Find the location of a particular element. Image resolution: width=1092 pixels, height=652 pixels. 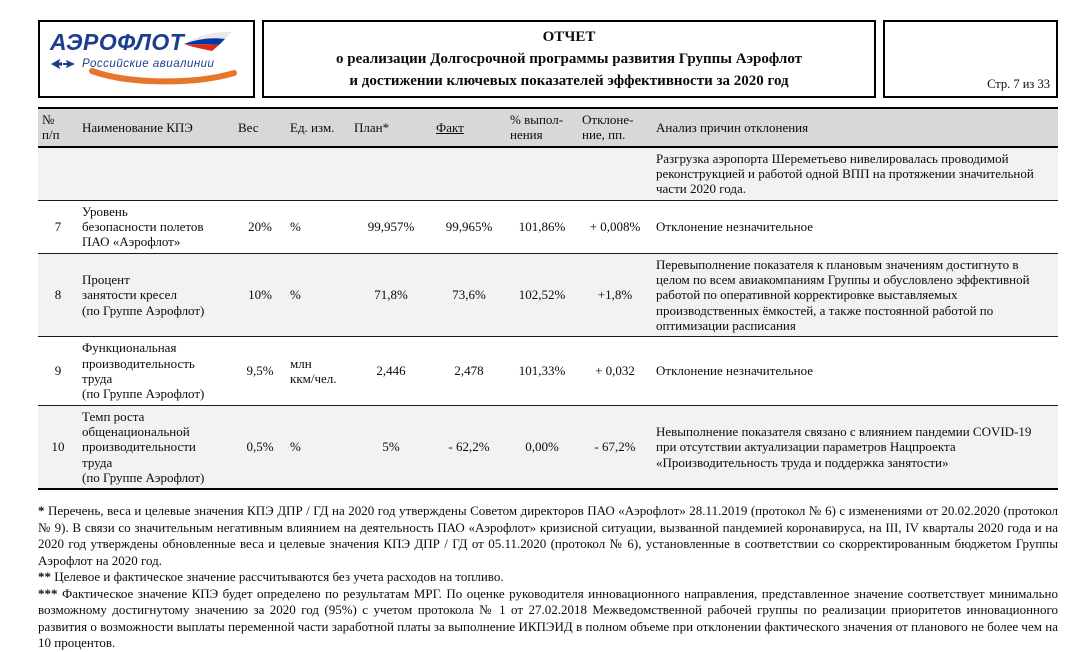

aeroflot-logo: АЭРОФЛОТ Российские авиалинии is located at coordinates (146, 59).